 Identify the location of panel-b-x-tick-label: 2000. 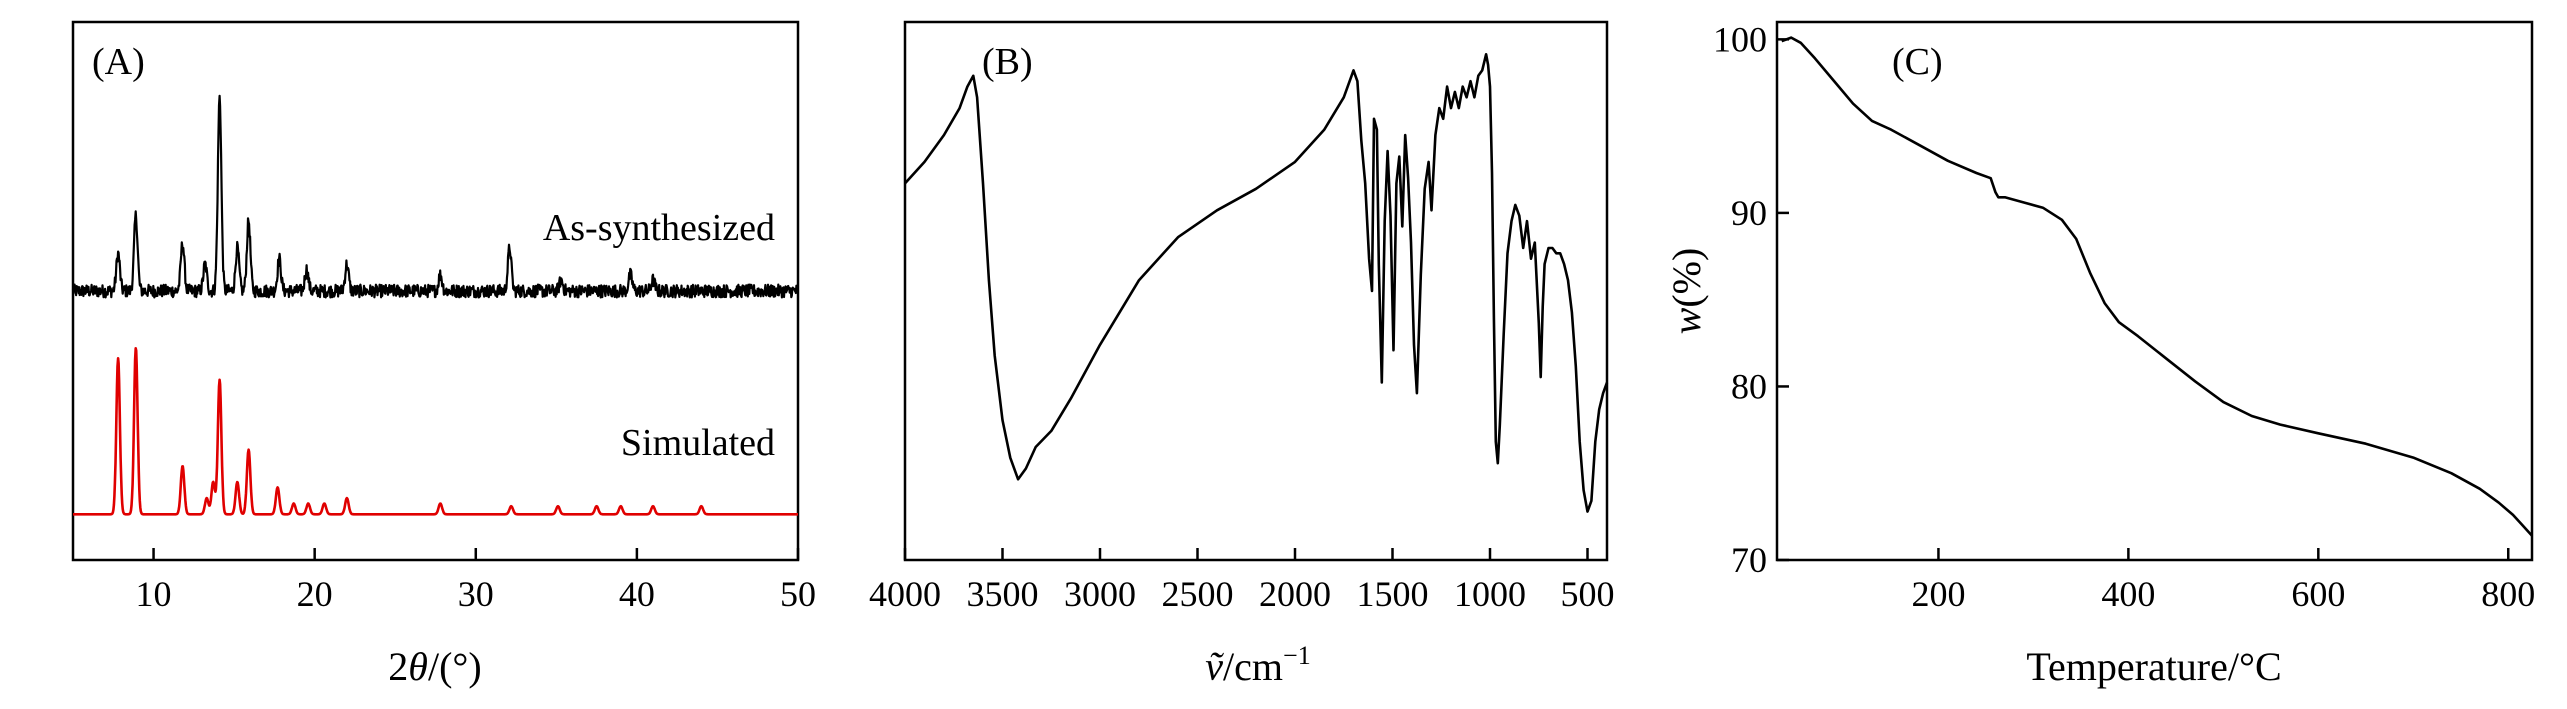
(1295, 594).